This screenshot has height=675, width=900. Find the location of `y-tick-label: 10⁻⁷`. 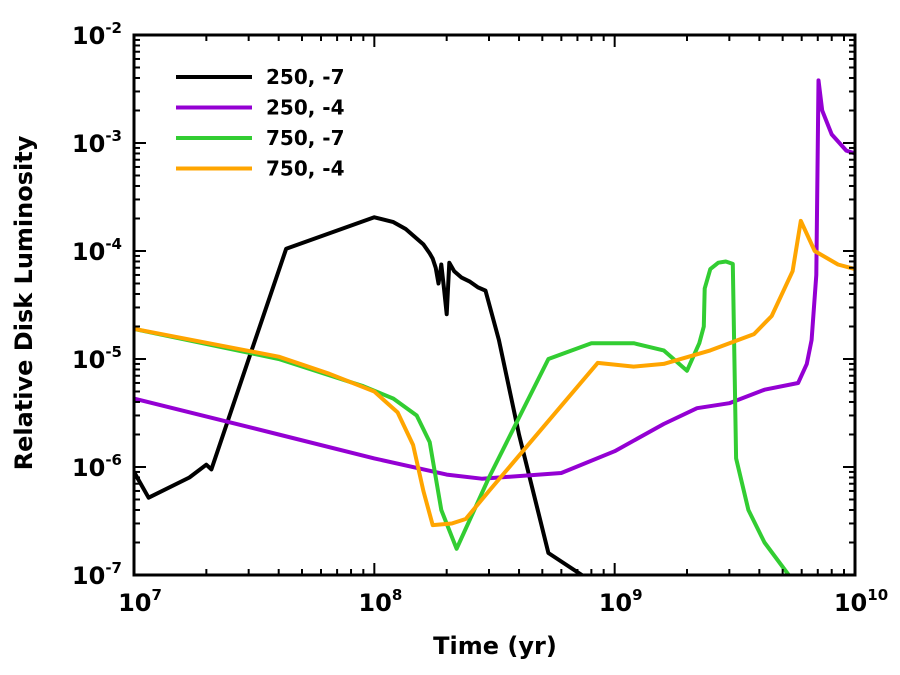

y-tick-label: 10⁻⁷ is located at coordinates (97, 574).